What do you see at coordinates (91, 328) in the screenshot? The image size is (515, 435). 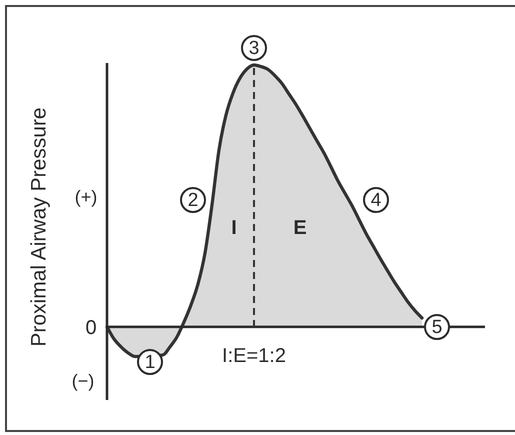 I see `text: 0` at bounding box center [91, 328].